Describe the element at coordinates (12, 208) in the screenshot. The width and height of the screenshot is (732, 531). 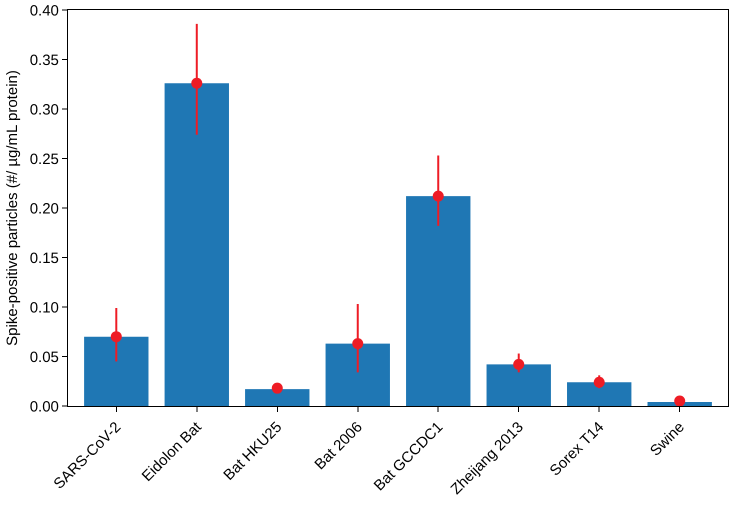
I see `y-axis-title: Spike-positive particles (#/ µg/mL protein)` at that location.